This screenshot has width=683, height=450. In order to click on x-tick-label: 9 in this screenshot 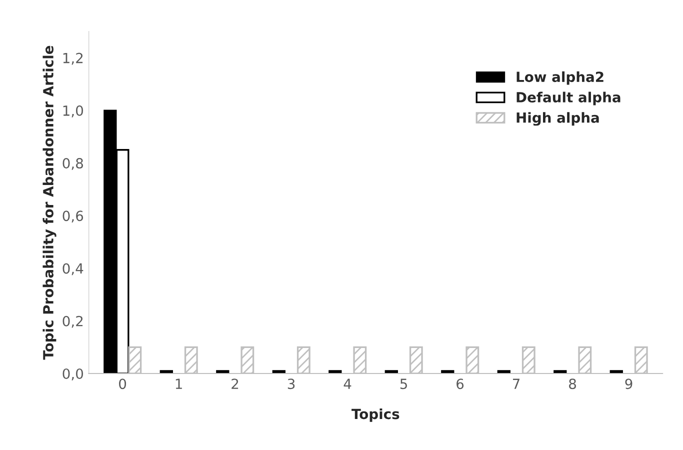, I will do `click(628, 384)`.